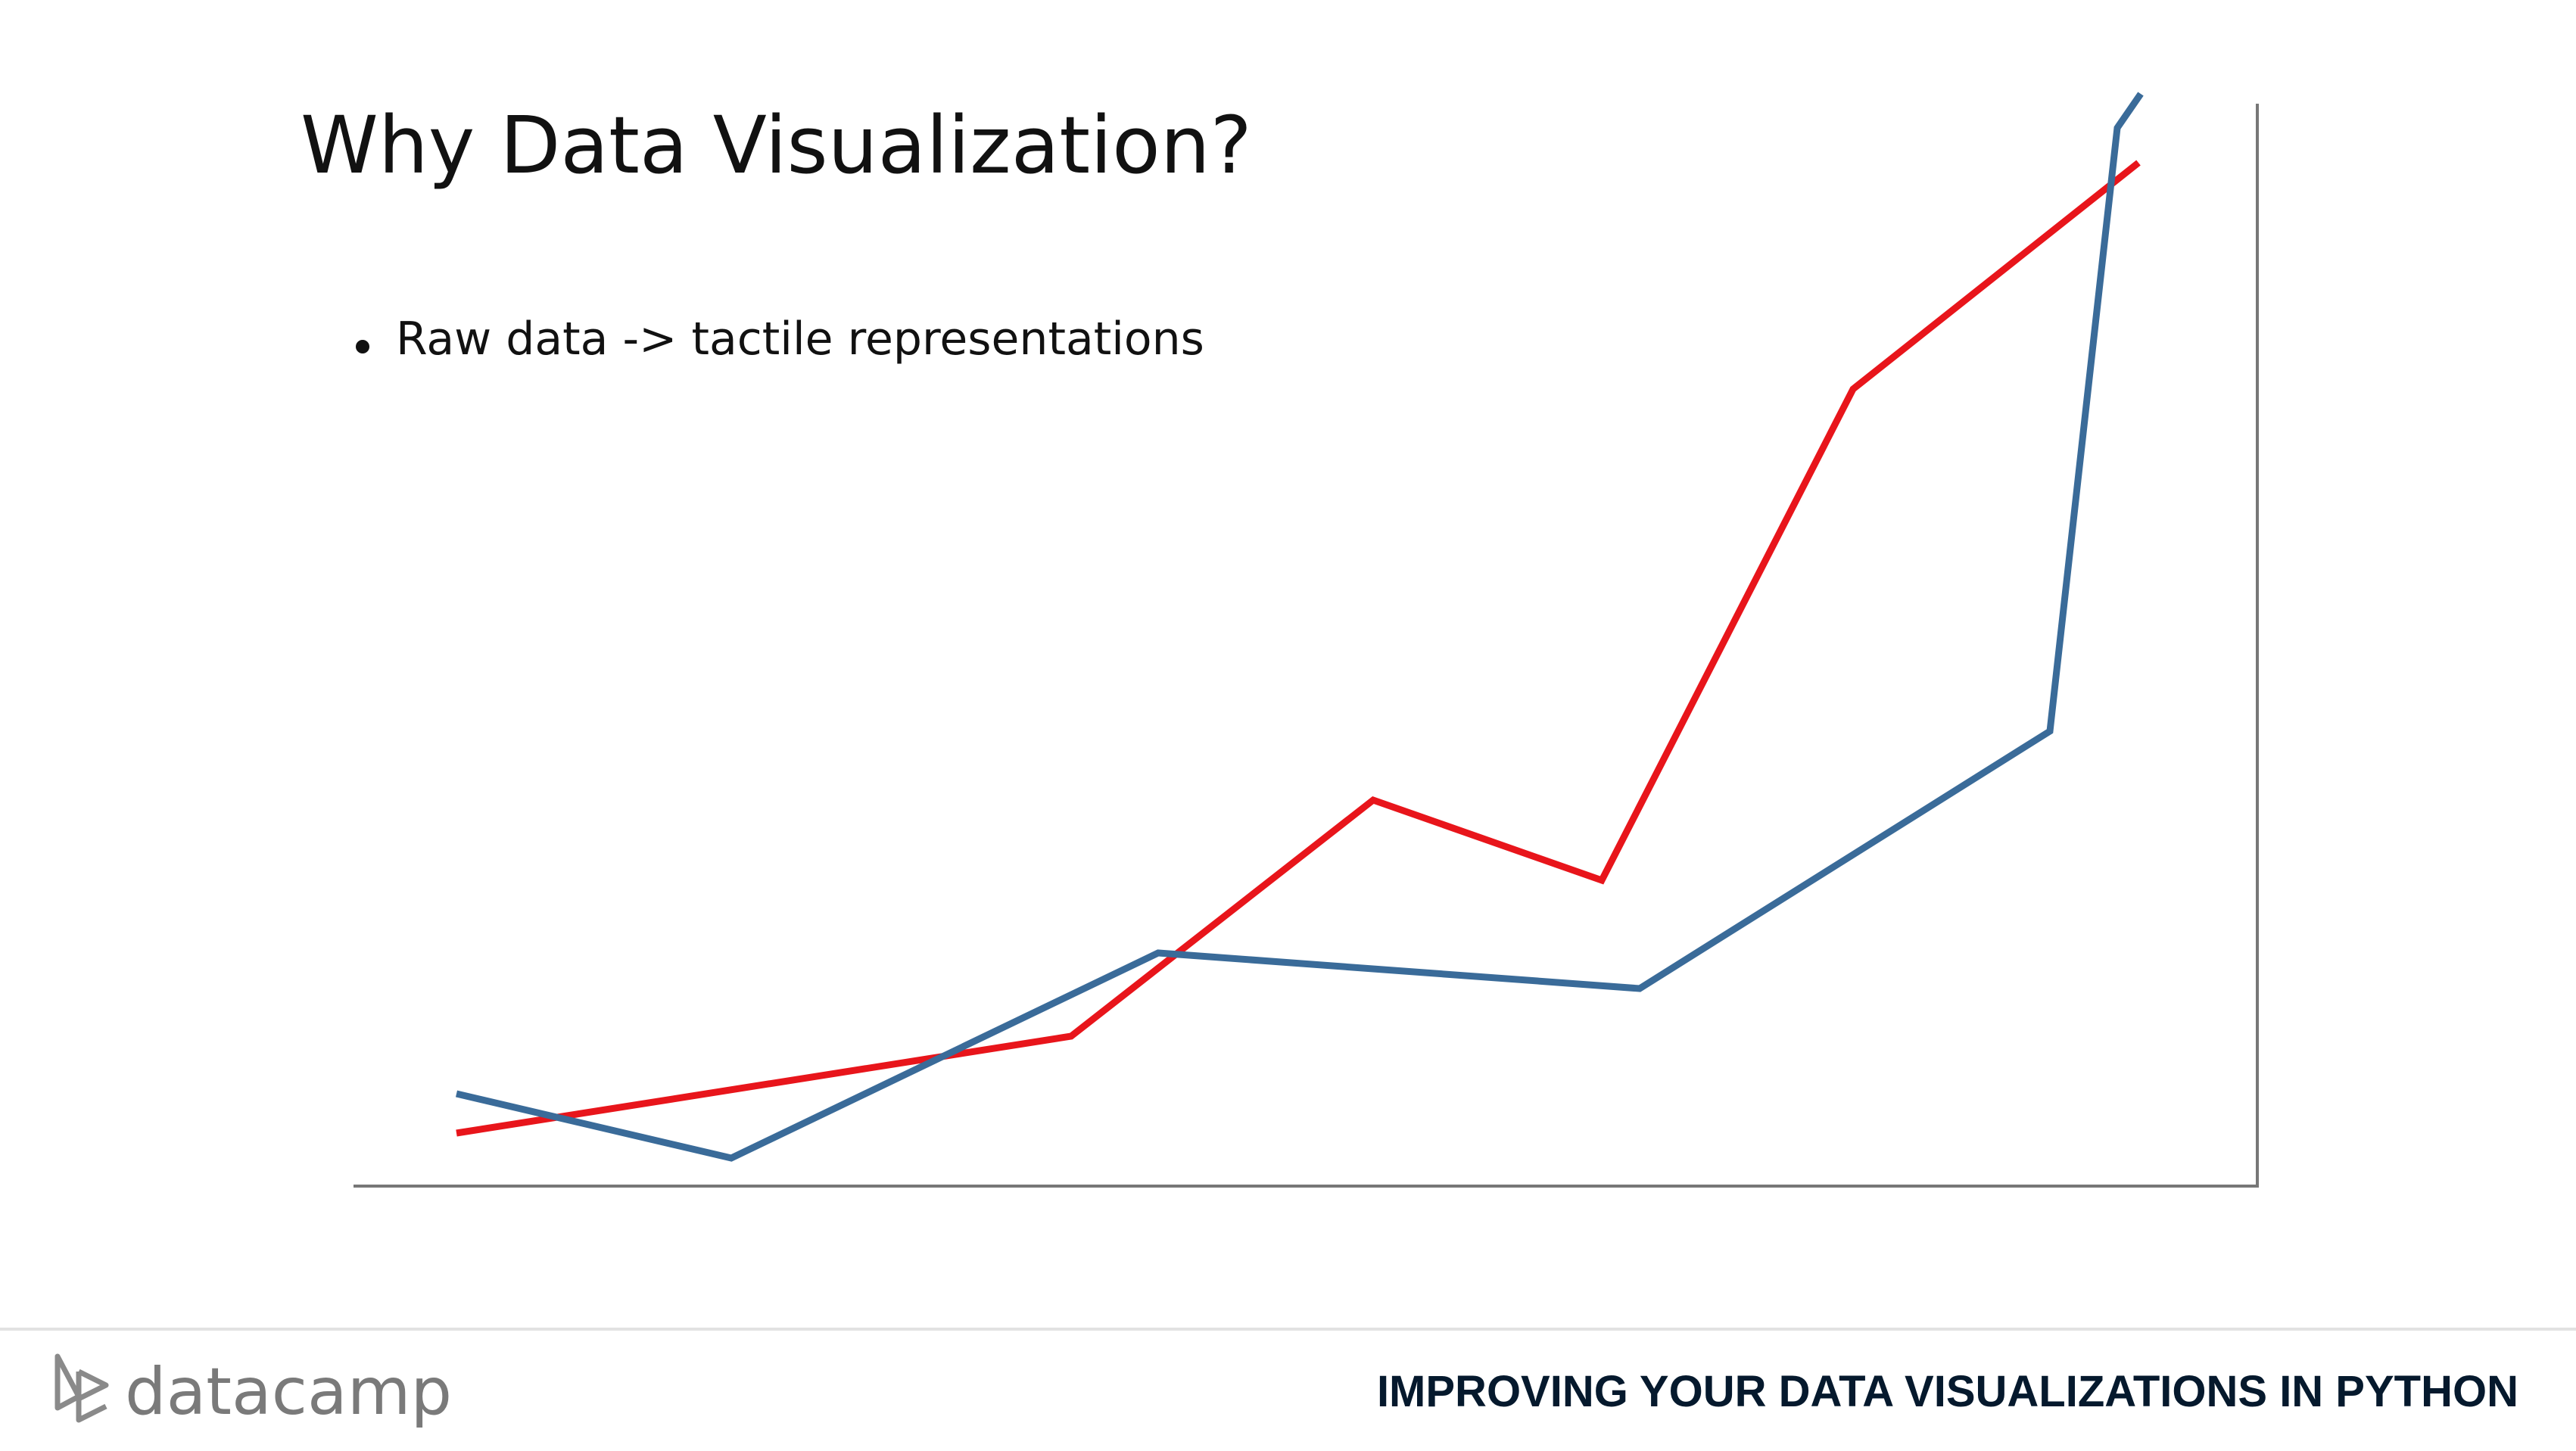  What do you see at coordinates (362, 346) in the screenshot?
I see `bullet-dot` at bounding box center [362, 346].